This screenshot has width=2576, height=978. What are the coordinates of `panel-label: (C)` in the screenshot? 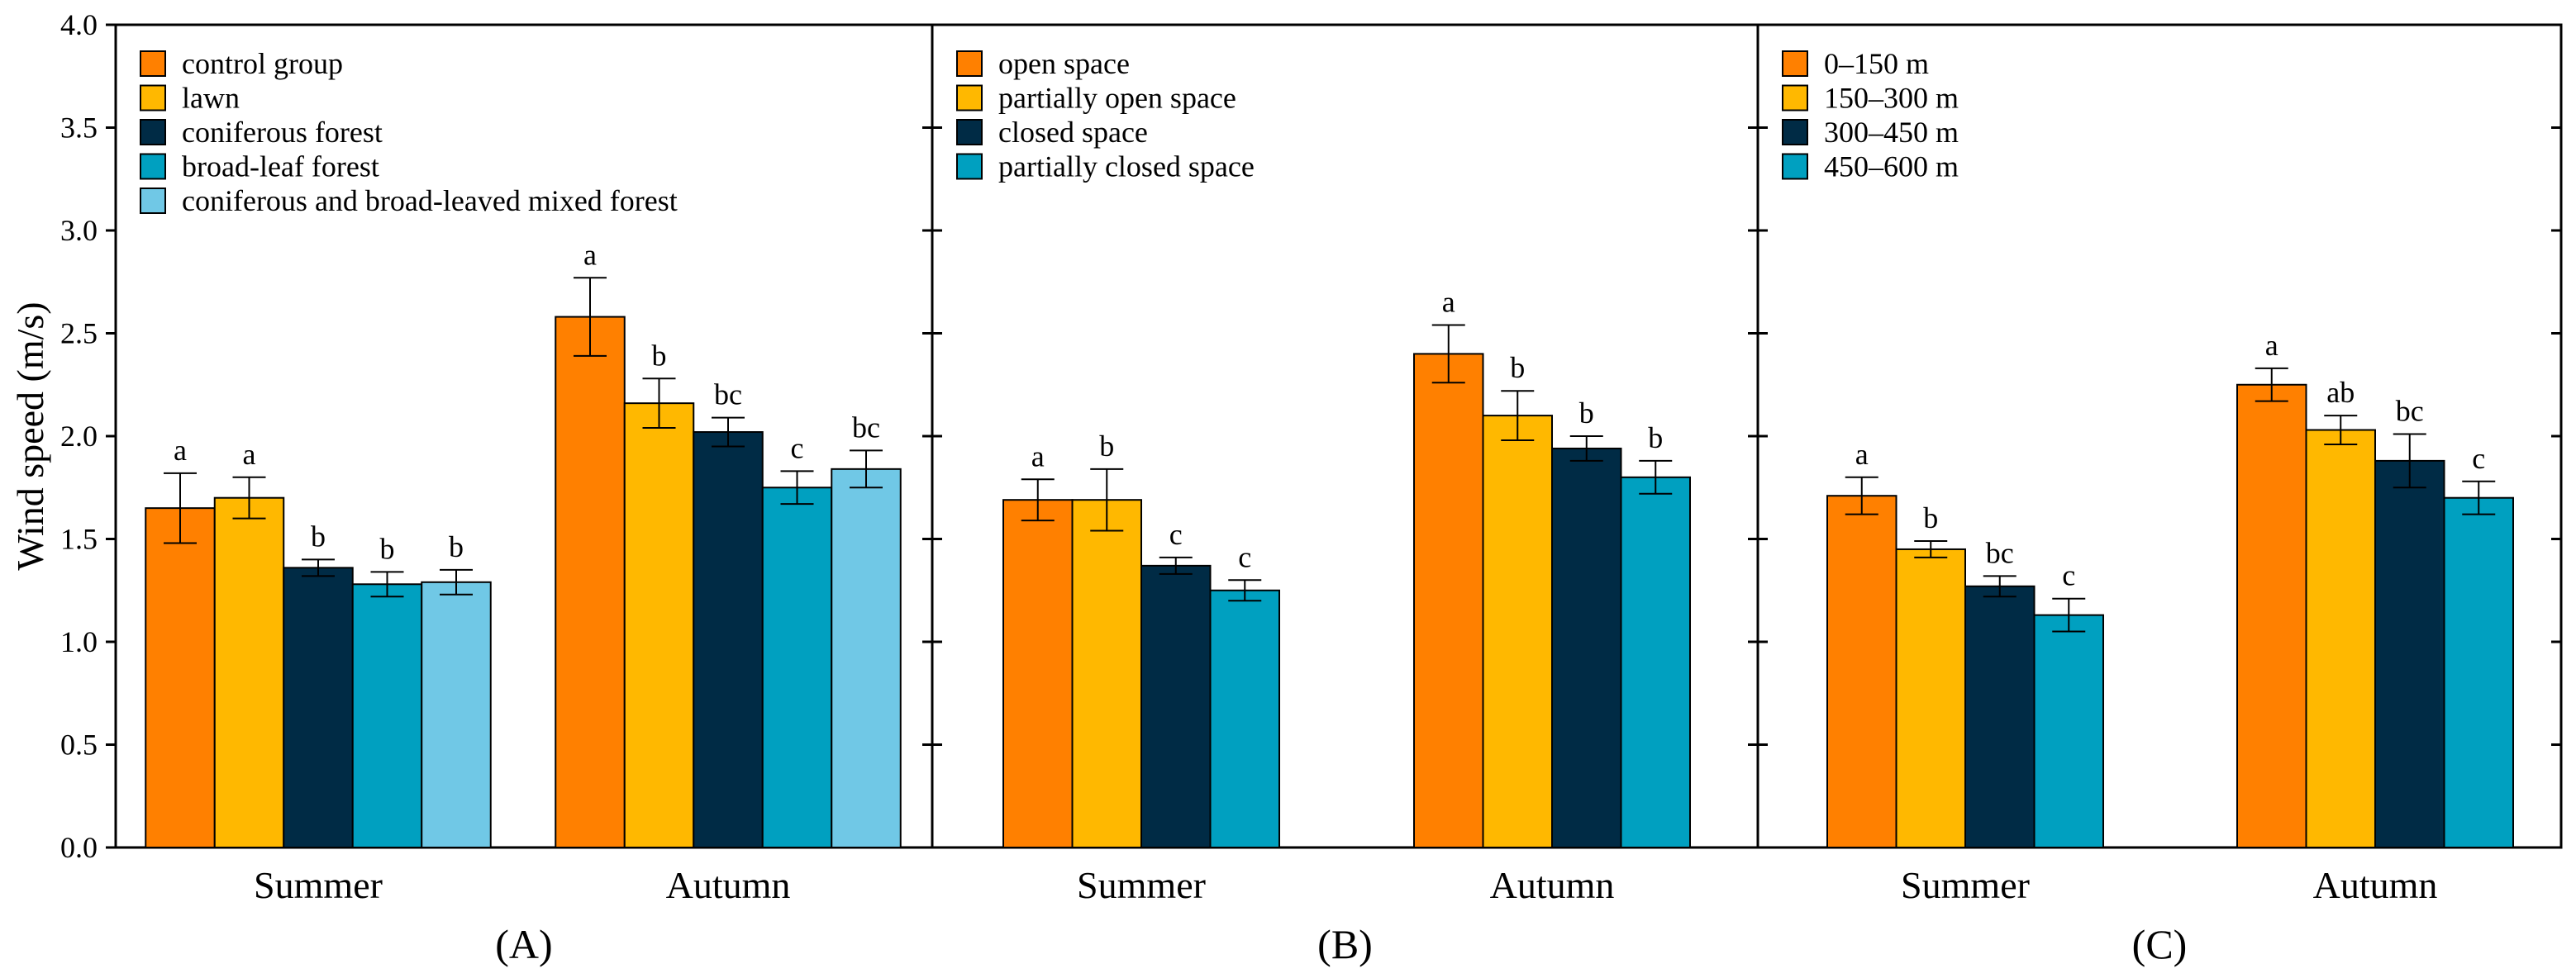 It's located at (2160, 944).